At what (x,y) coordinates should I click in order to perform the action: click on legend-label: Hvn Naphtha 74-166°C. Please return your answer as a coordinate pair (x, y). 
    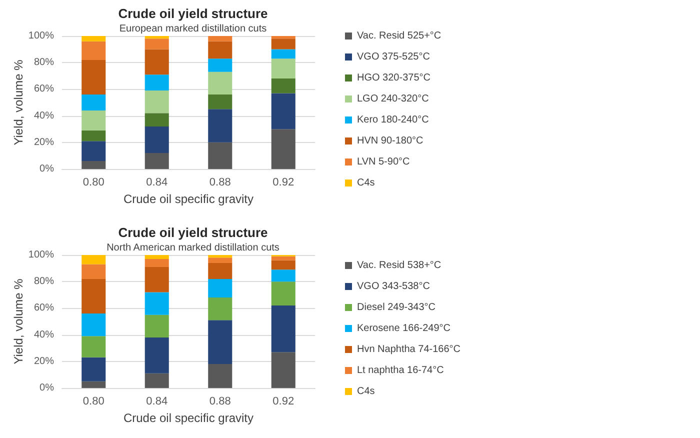
    Looking at the image, I should click on (409, 349).